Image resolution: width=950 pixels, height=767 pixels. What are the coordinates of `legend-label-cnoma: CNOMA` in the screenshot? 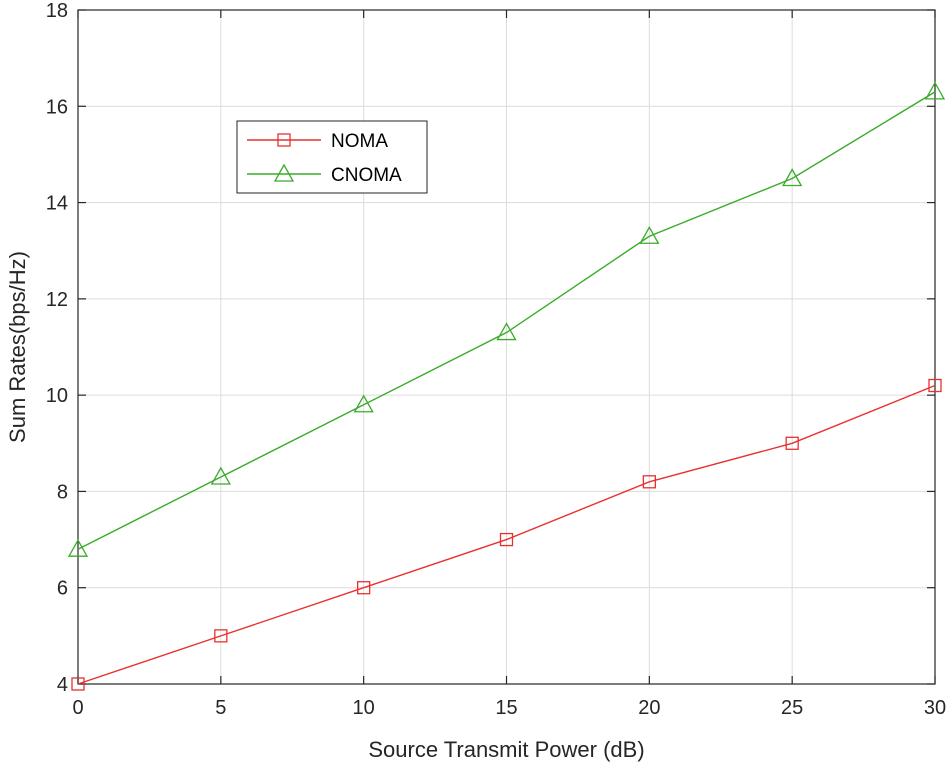 It's located at (366, 175).